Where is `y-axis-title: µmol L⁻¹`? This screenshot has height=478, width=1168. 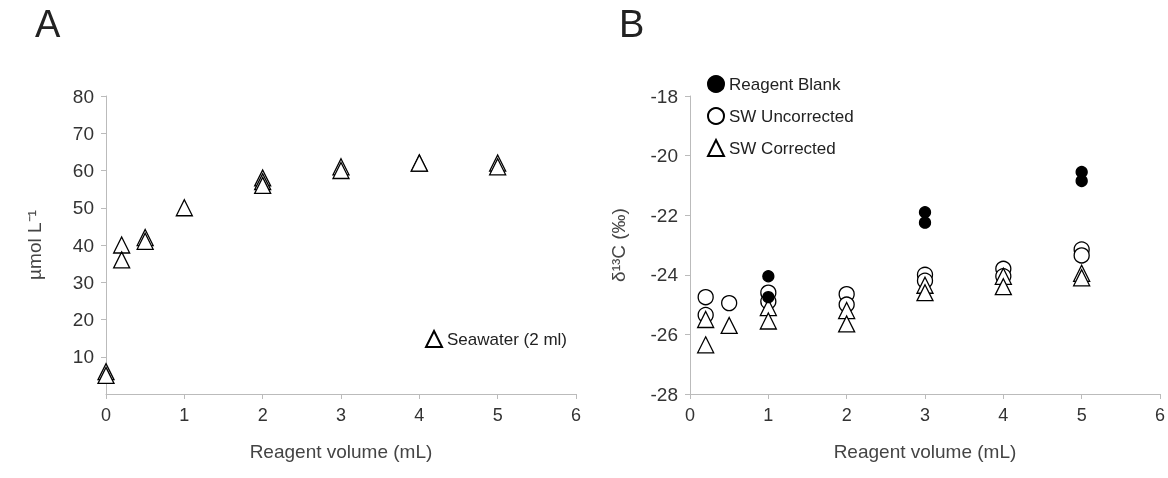
y-axis-title: µmol L⁻¹ is located at coordinates (34, 245).